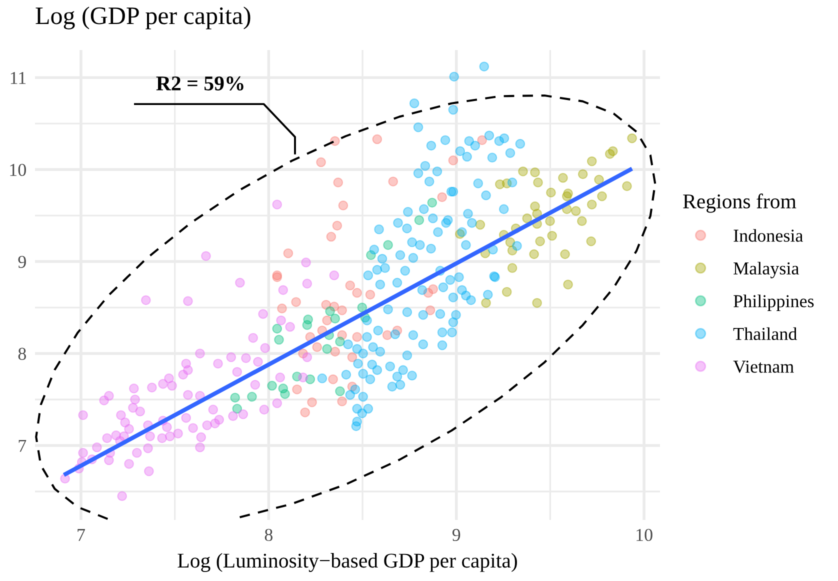  I want to click on legend-label: Philippines, so click(774, 302).